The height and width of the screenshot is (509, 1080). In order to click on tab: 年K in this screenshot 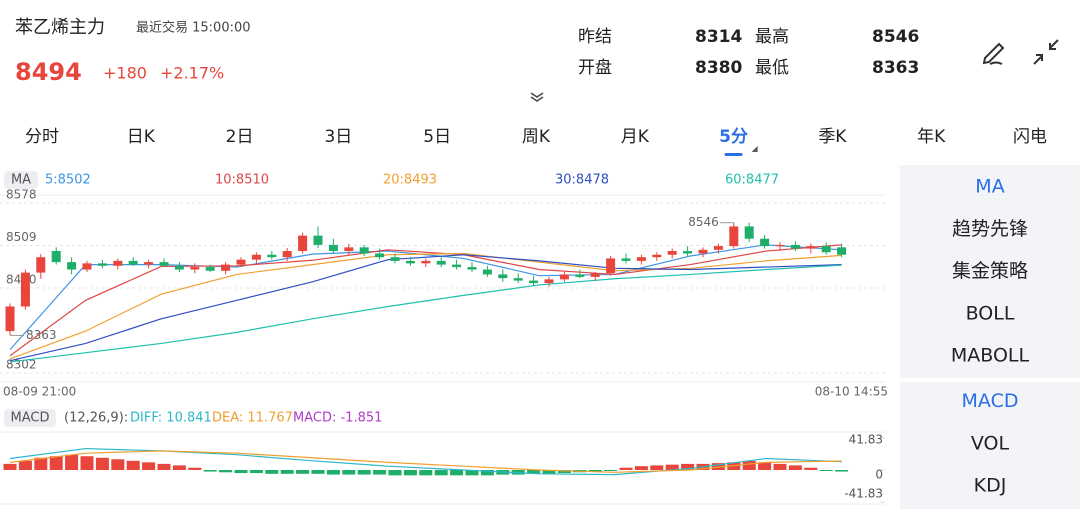, I will do `click(931, 137)`.